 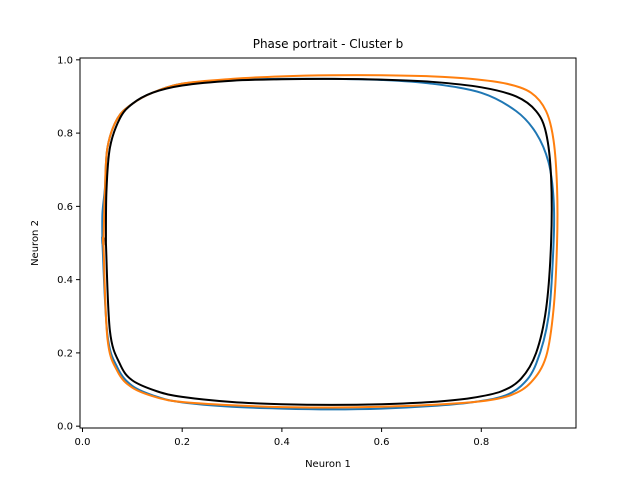 What do you see at coordinates (65, 134) in the screenshot?
I see `y-tick-label: 0.8` at bounding box center [65, 134].